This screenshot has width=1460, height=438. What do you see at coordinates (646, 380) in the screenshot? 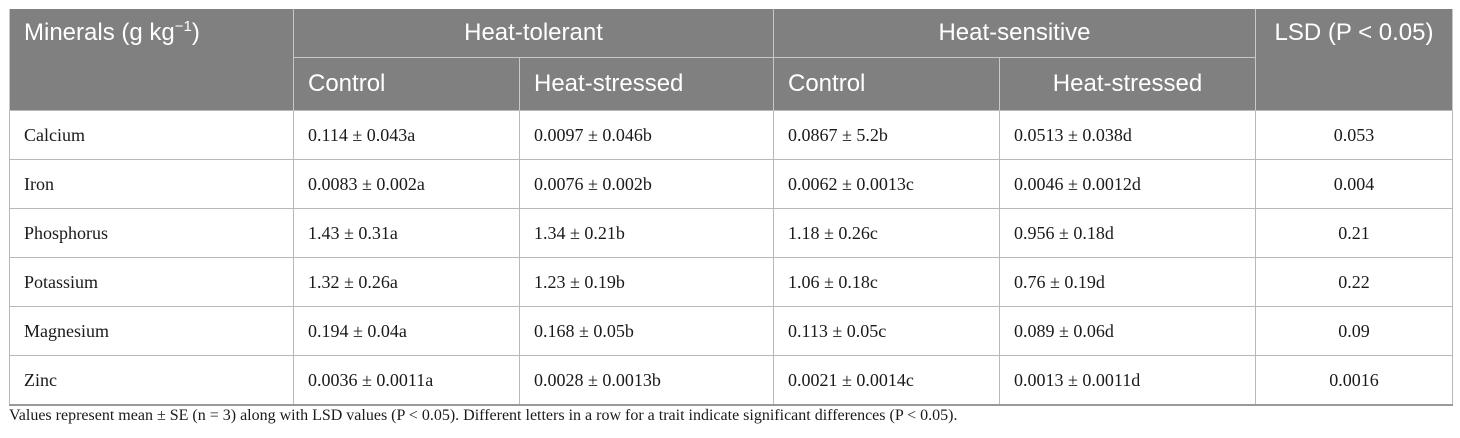
I see `cell-value: 0.0028 ± 0.0013b` at bounding box center [646, 380].